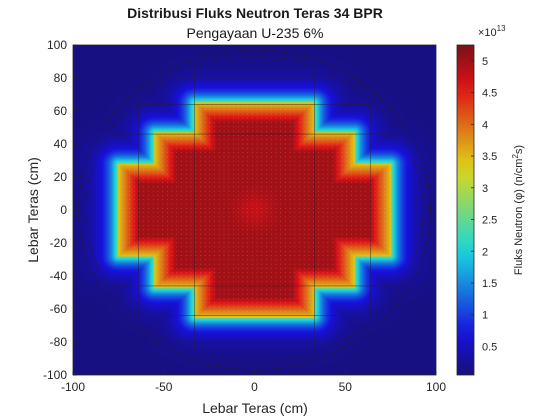 The image size is (560, 420). Describe the element at coordinates (489, 284) in the screenshot. I see `colorbar-tick-label: 1.5` at that location.